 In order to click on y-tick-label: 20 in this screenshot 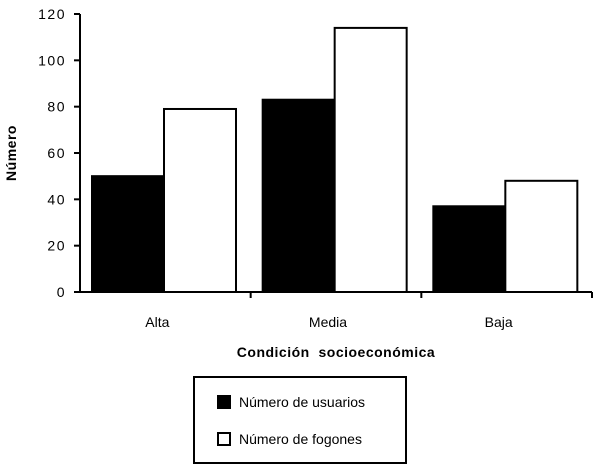, I will do `click(56, 246)`.